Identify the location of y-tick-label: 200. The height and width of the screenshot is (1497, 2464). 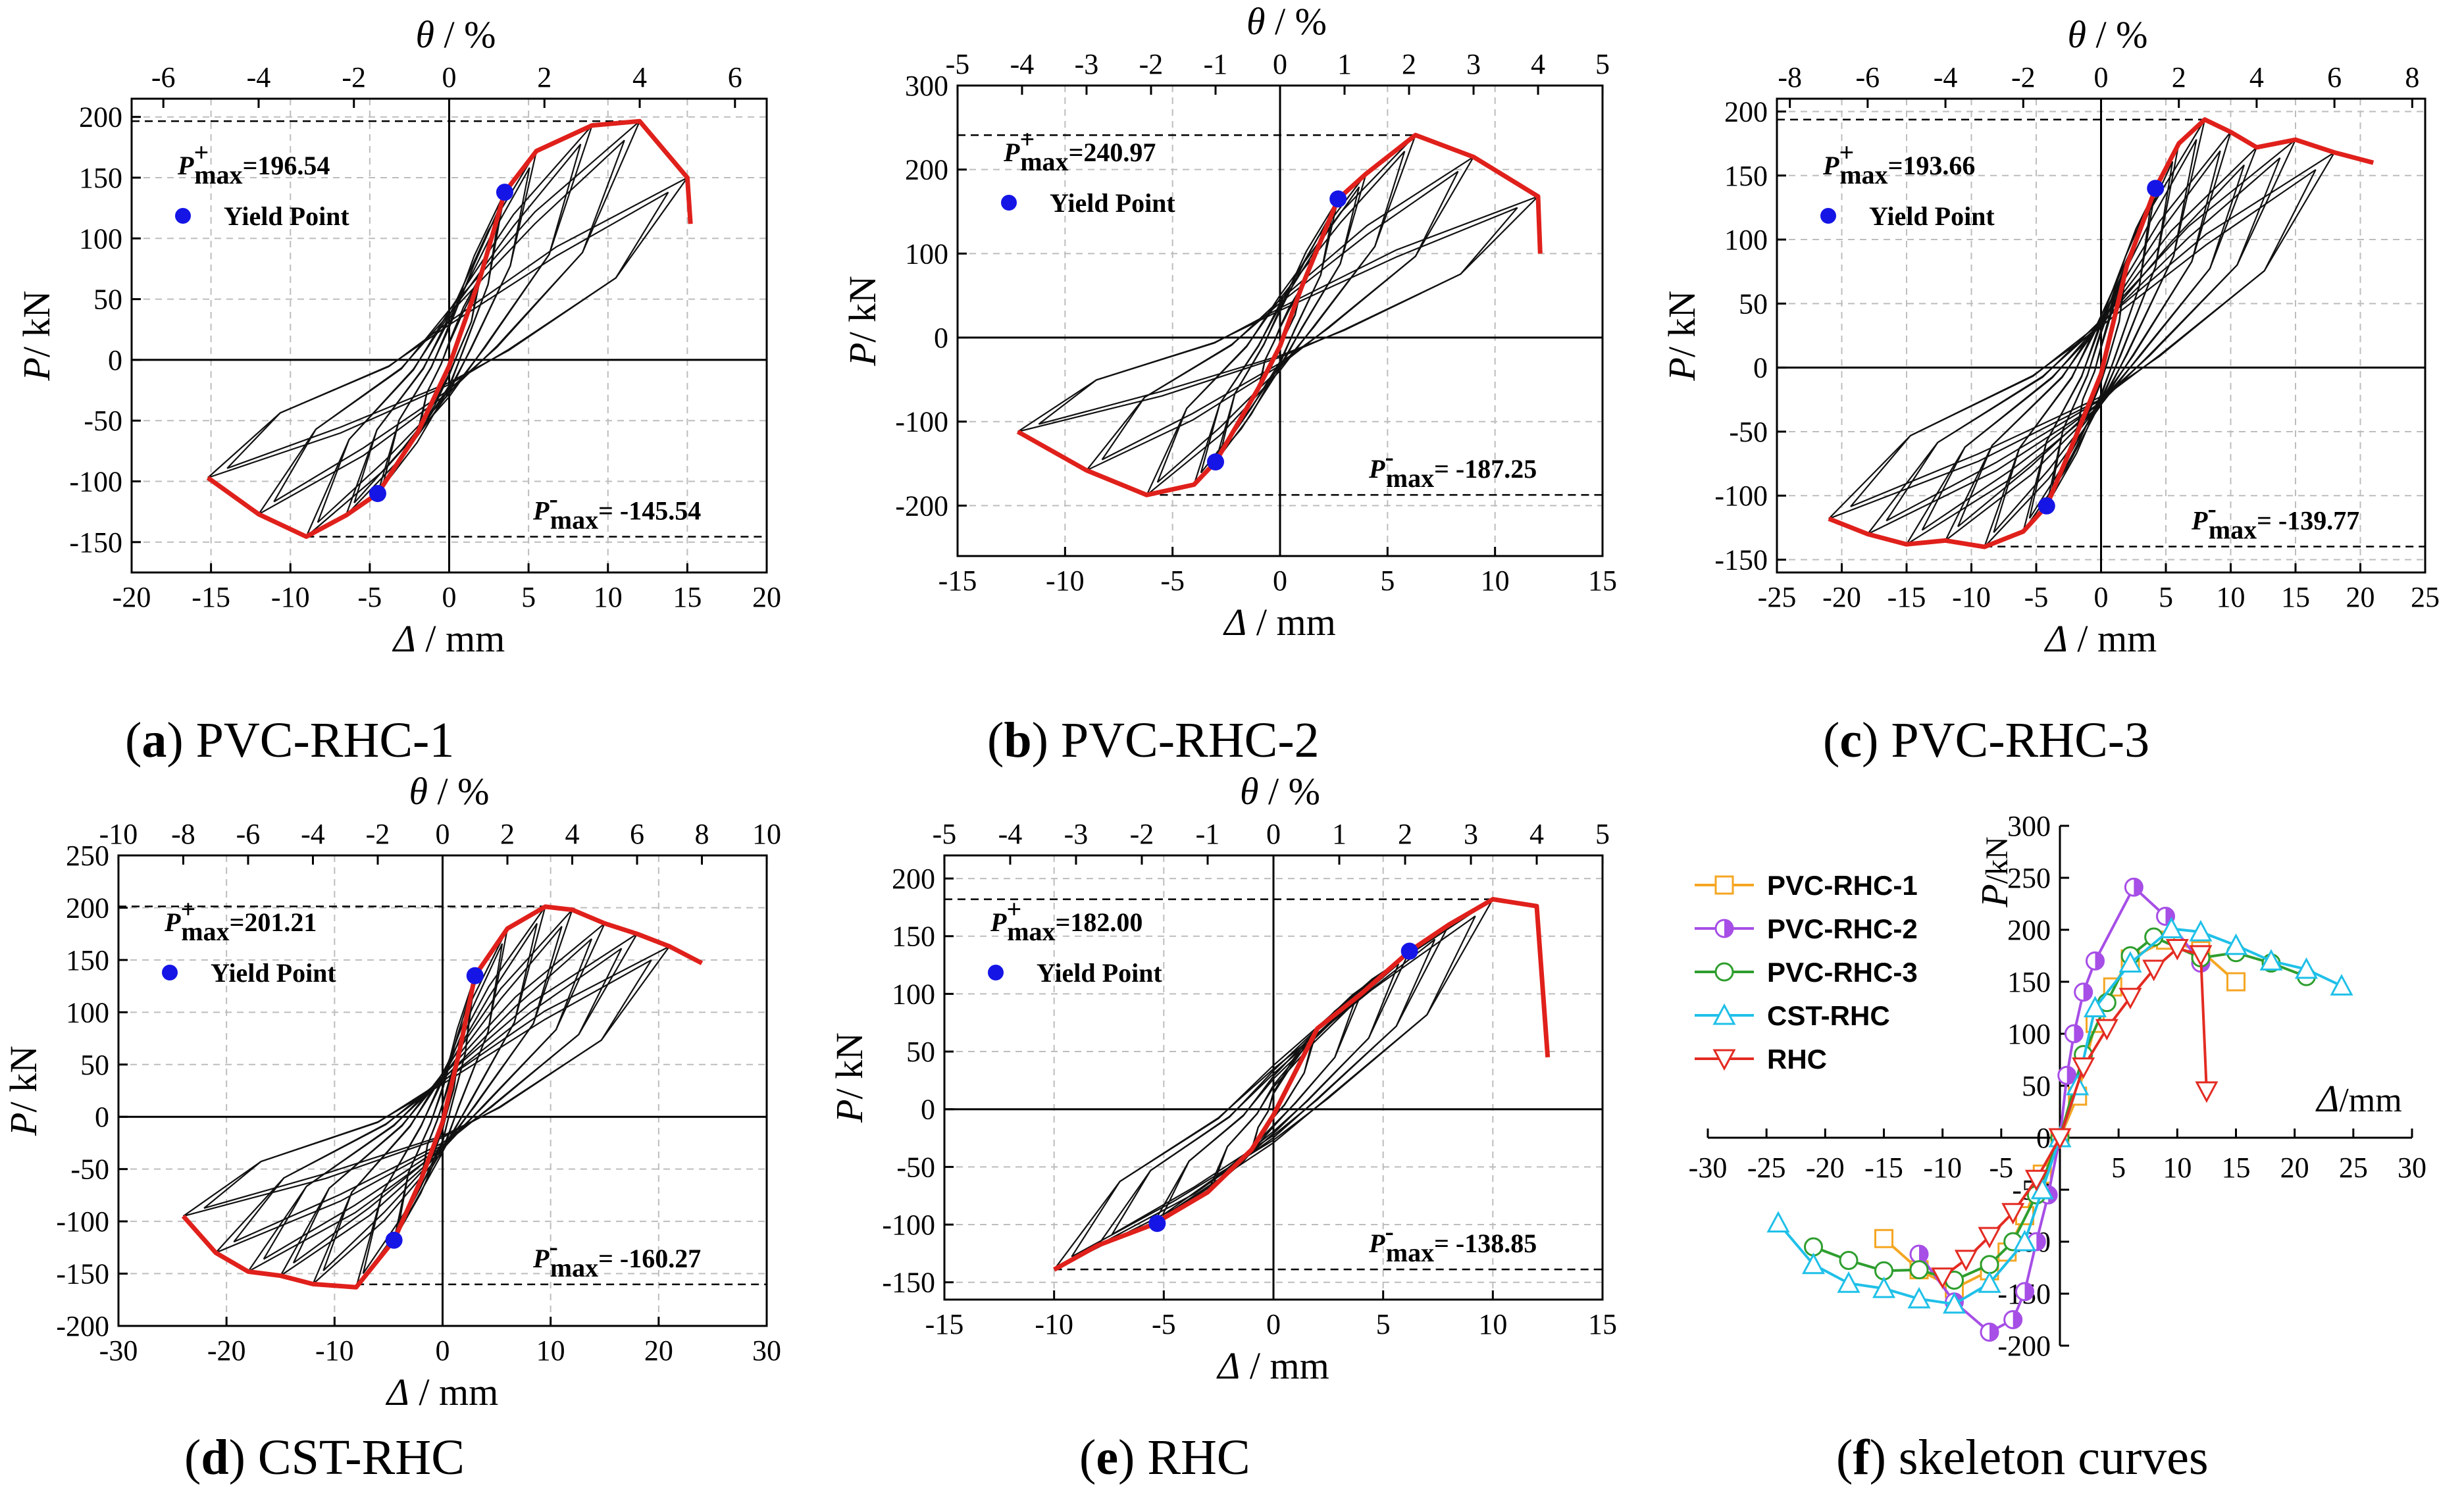
(2029, 930).